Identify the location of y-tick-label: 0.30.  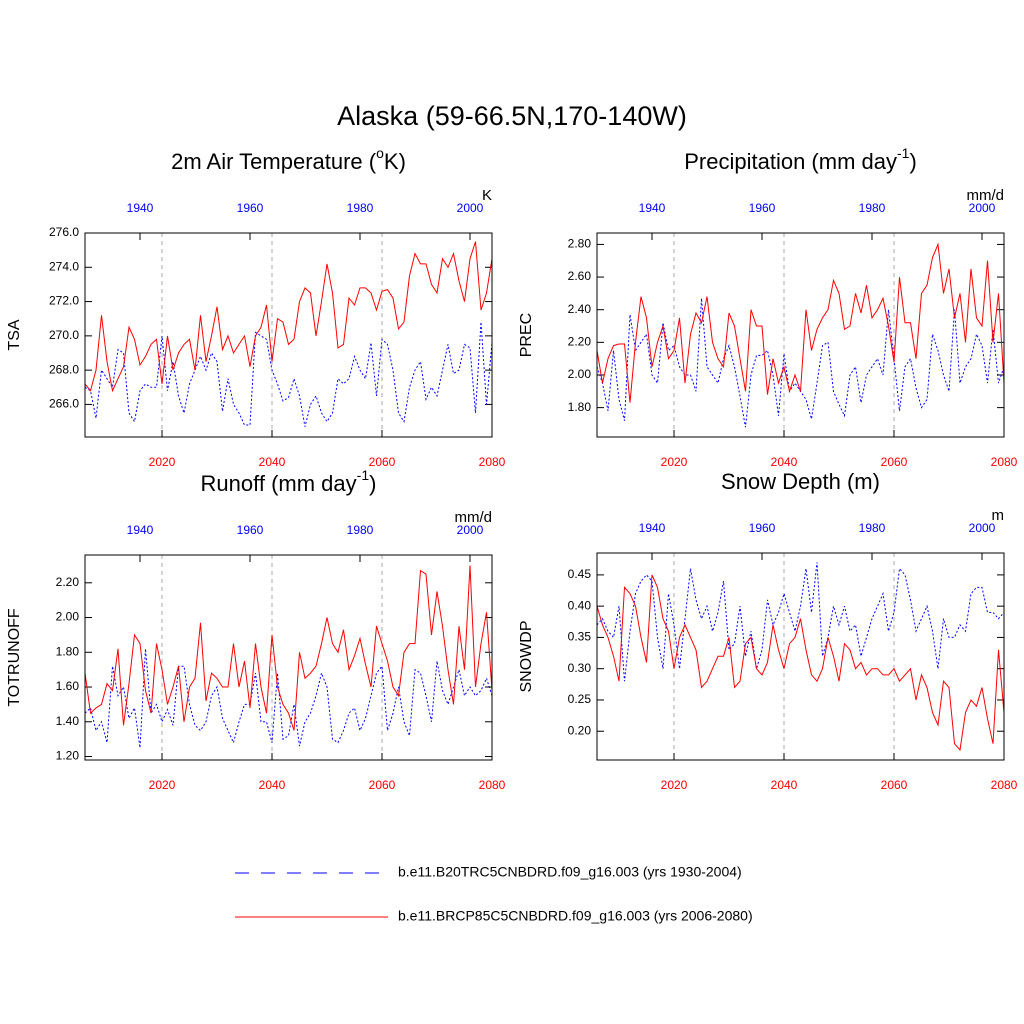
(580, 668).